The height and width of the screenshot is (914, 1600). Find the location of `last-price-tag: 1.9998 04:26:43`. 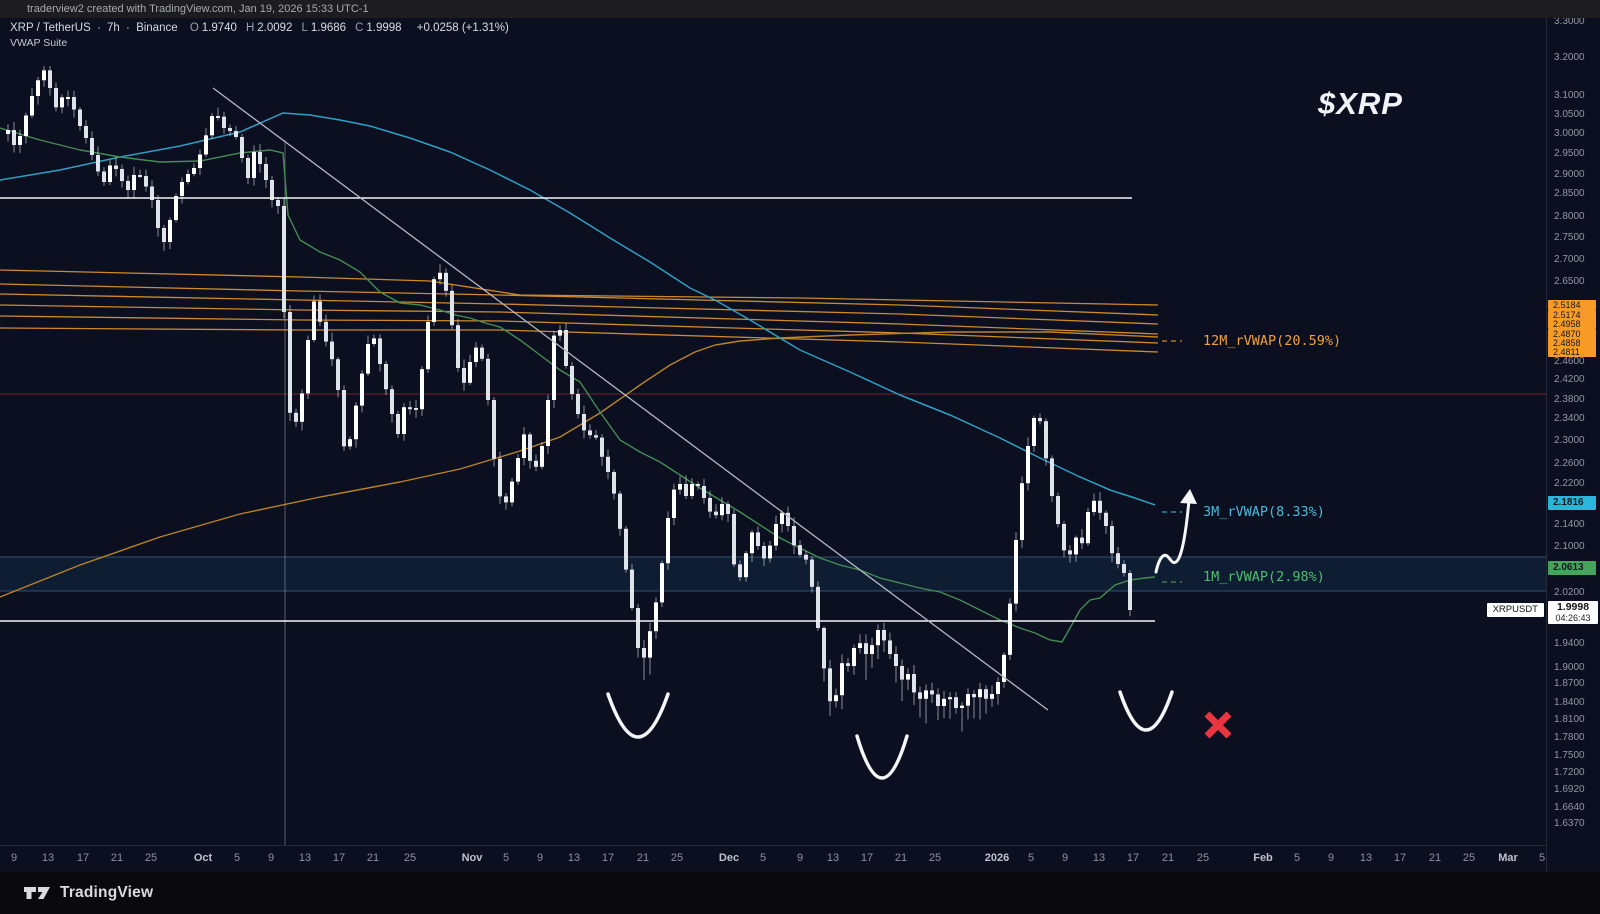

last-price-tag: 1.9998 04:26:43 is located at coordinates (1573, 612).